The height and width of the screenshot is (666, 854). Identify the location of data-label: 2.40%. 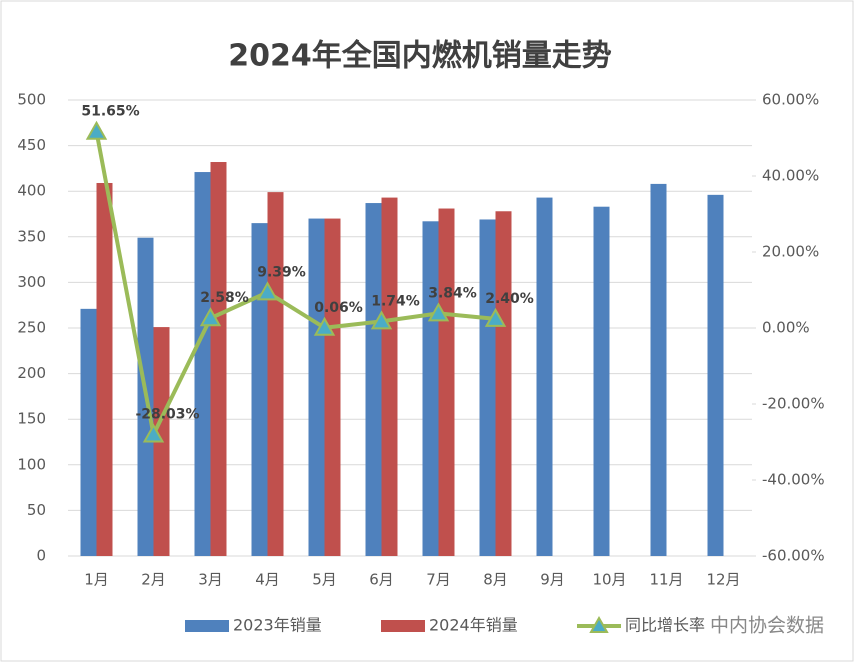
(509, 299).